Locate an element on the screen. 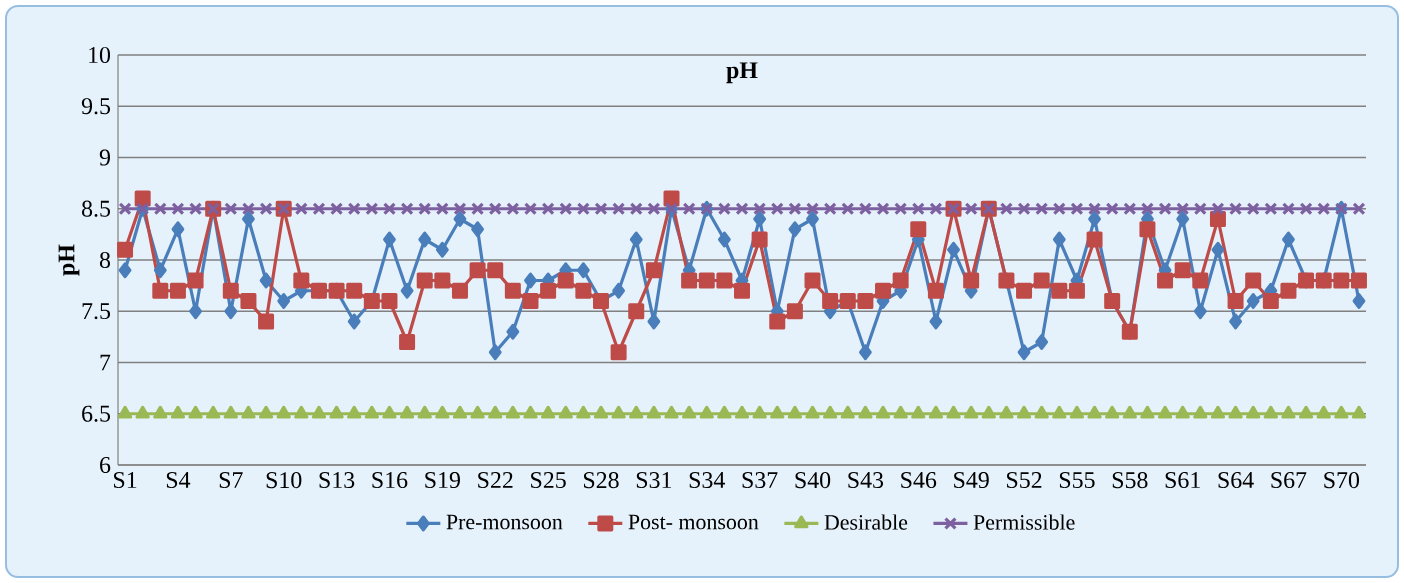 This screenshot has height=583, width=1404. y-tick-label: 8 is located at coordinates (105, 260).